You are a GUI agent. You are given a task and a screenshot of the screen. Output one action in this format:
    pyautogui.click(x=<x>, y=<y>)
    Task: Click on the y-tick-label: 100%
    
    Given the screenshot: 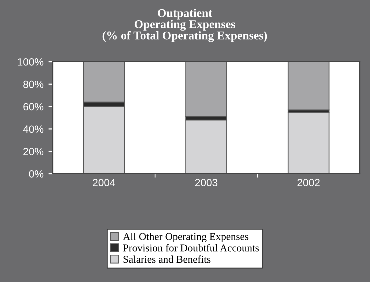 What is the action you would take?
    pyautogui.click(x=31, y=62)
    